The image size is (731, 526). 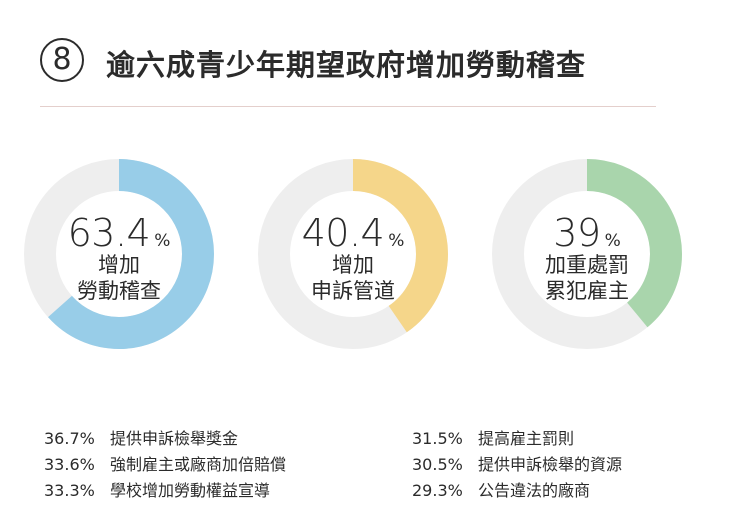 I want to click on donut-label-1a: 增加, so click(x=119, y=265).